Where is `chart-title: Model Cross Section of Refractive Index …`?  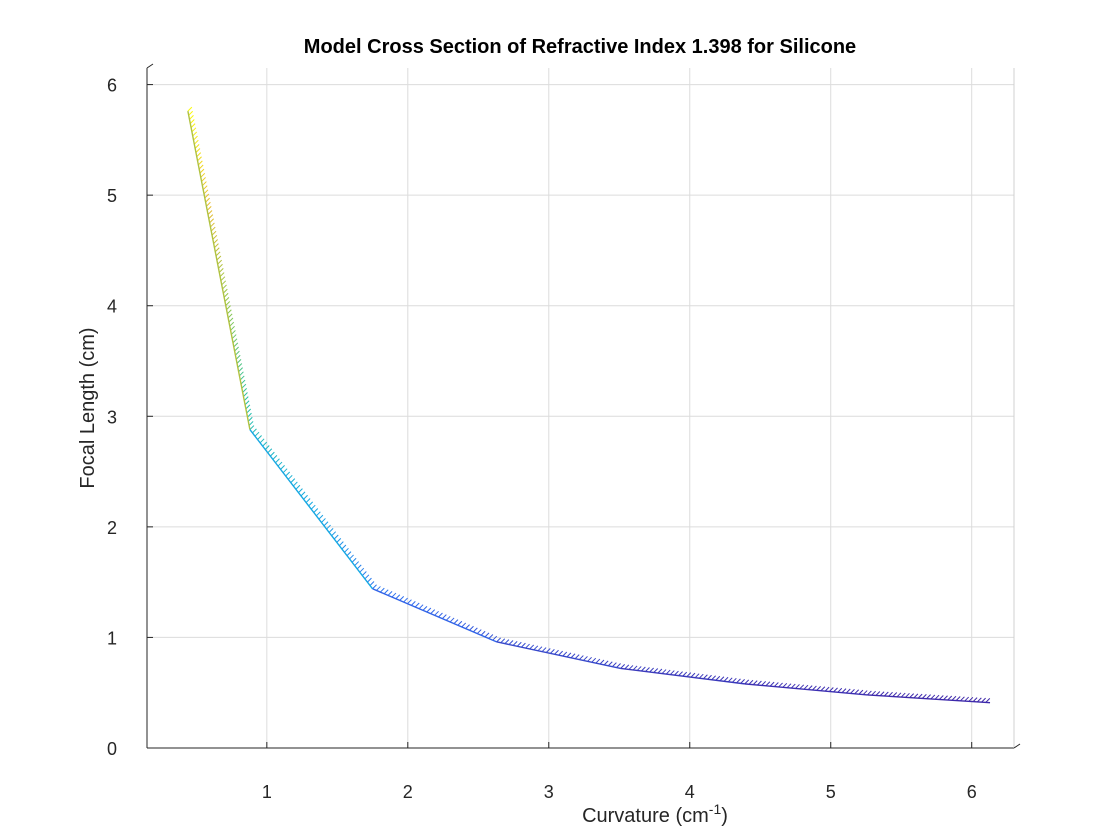
chart-title: Model Cross Section of Refractive Index … is located at coordinates (580, 47).